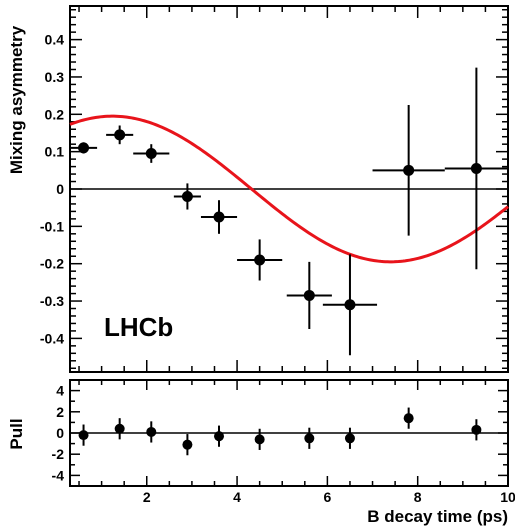 This screenshot has width=515, height=526. Describe the element at coordinates (55, 40) in the screenshot. I see `top-y-tick-label: 0.4` at that location.